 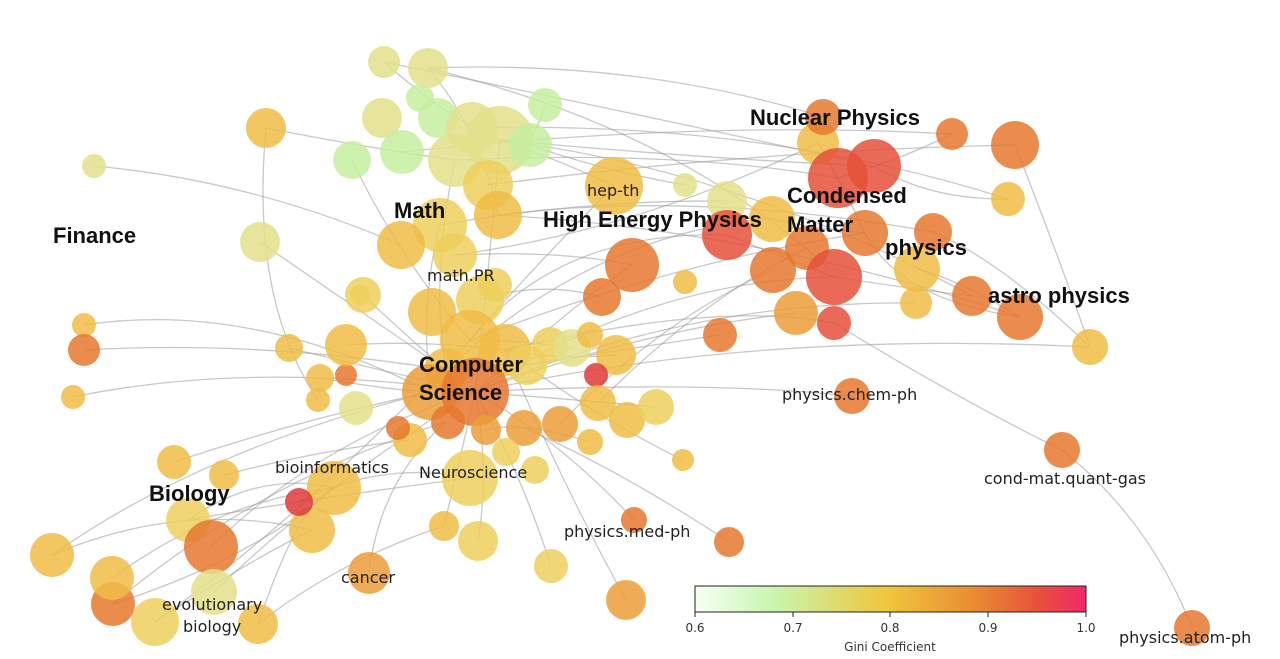 What do you see at coordinates (792, 628) in the screenshot?
I see `colorbar-tick-label: 0.7` at bounding box center [792, 628].